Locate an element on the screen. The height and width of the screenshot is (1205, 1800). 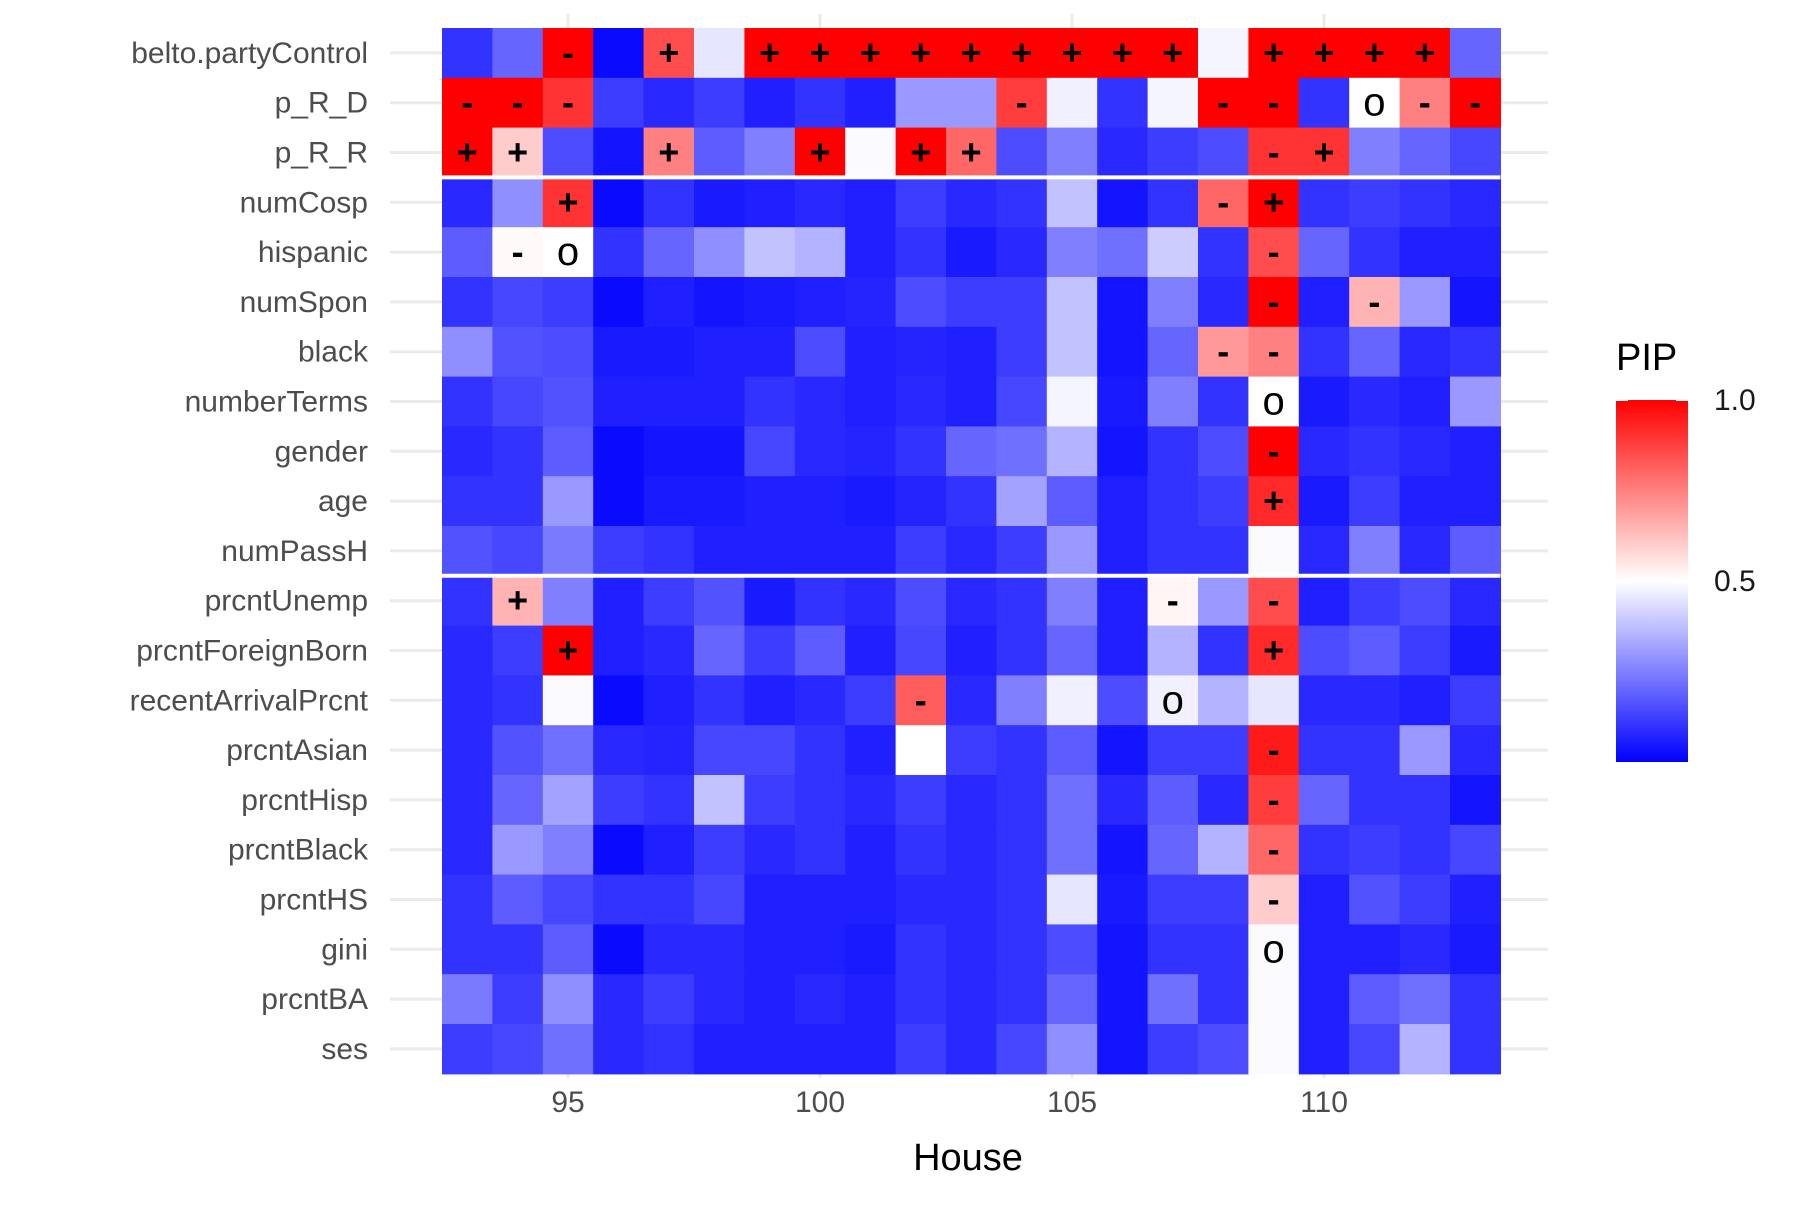
y-axis-label: ses is located at coordinates (344, 1049).